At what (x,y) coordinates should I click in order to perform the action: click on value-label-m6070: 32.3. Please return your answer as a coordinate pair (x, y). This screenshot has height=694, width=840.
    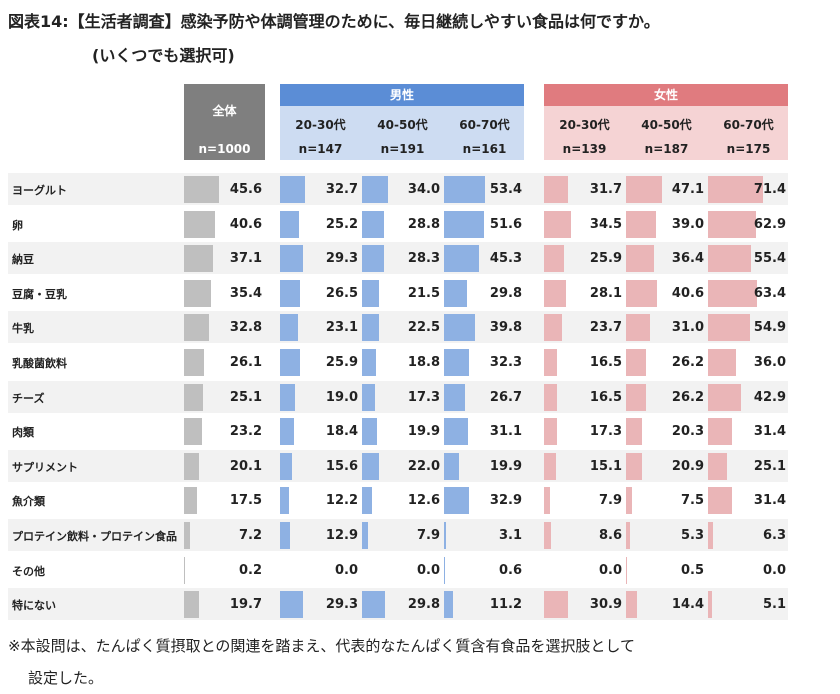
    Looking at the image, I should click on (505, 362).